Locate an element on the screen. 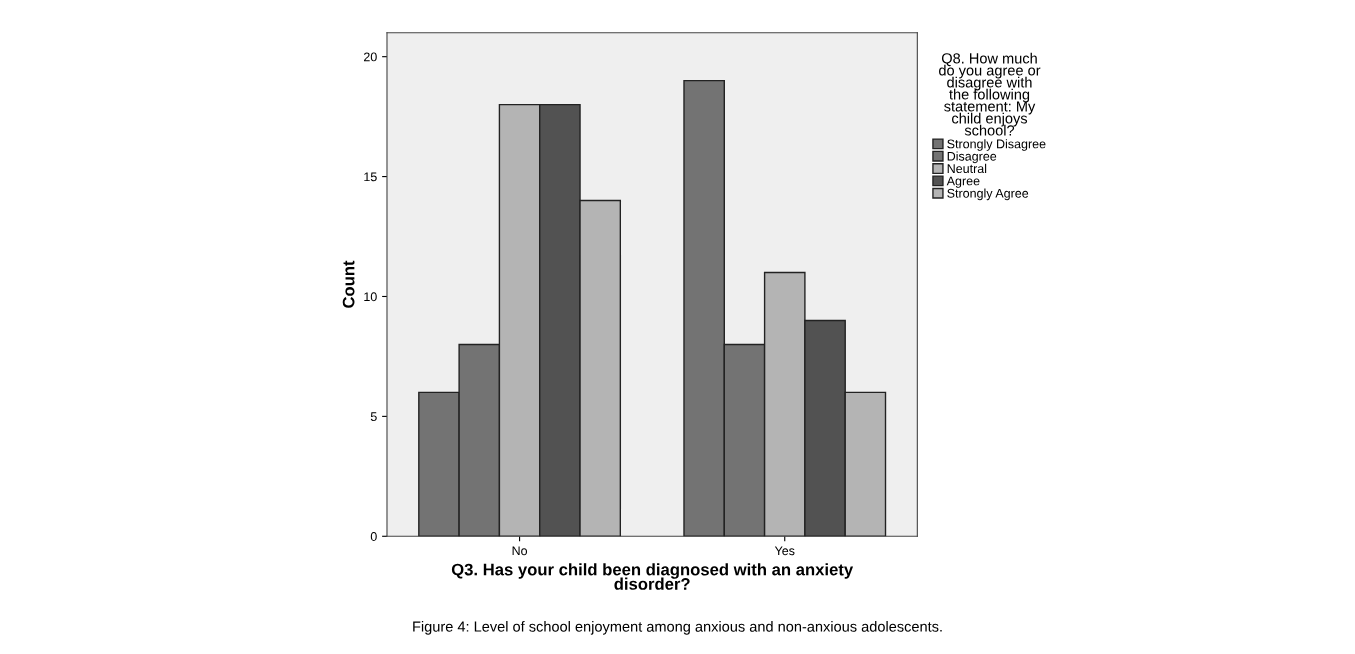  legend-label: Agree is located at coordinates (963, 182).